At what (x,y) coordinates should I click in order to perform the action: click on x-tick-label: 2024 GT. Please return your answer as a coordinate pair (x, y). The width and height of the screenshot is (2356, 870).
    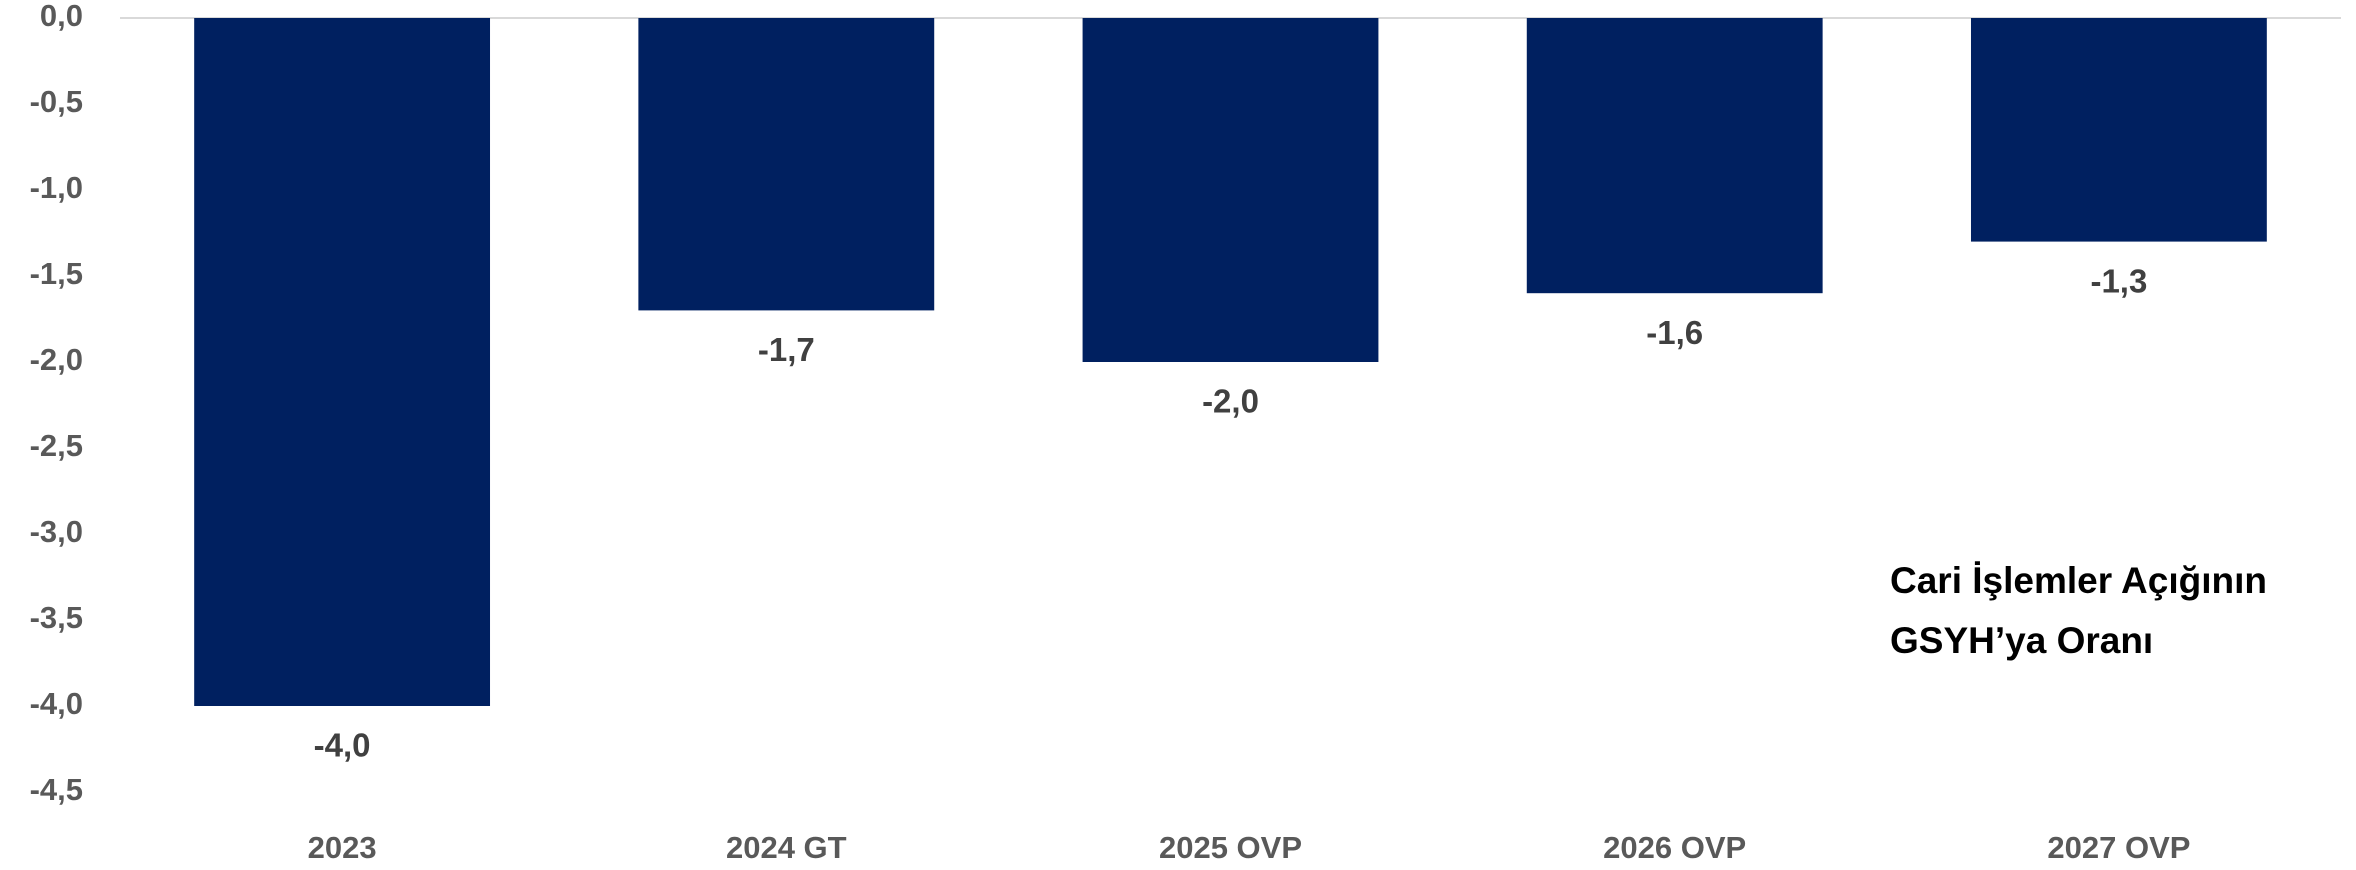
    Looking at the image, I should click on (786, 847).